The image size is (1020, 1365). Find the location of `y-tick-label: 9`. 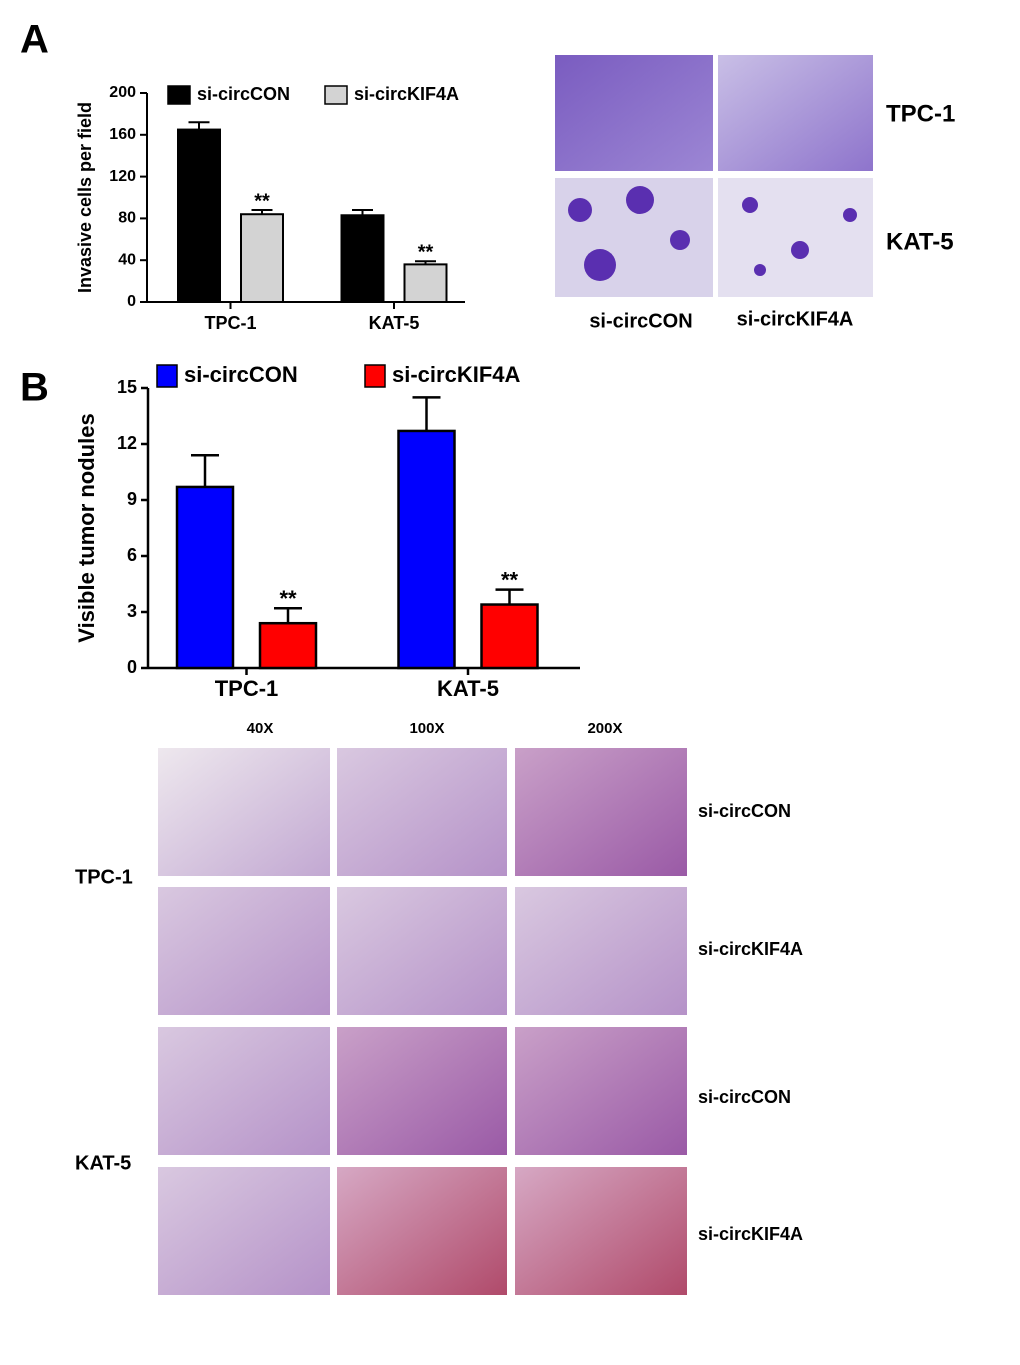

y-tick-label: 9 is located at coordinates (132, 499).